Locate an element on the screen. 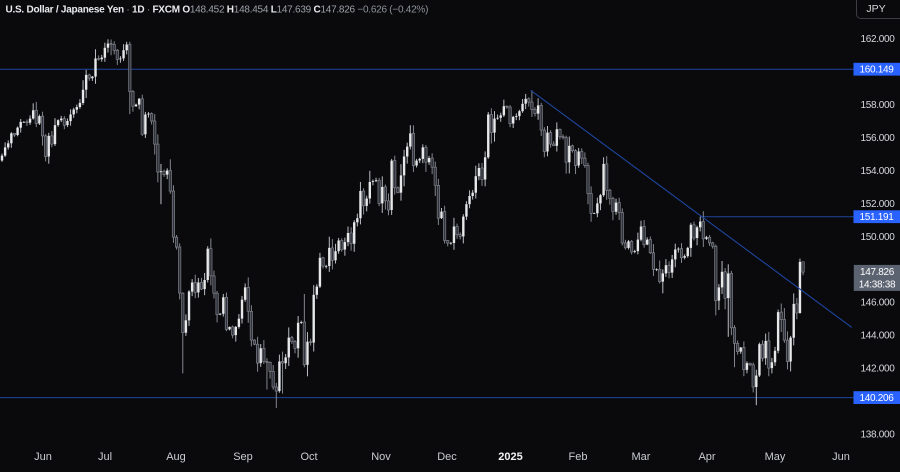 This screenshot has height=472, width=900. svg-text: 158.000 is located at coordinates (877, 105).